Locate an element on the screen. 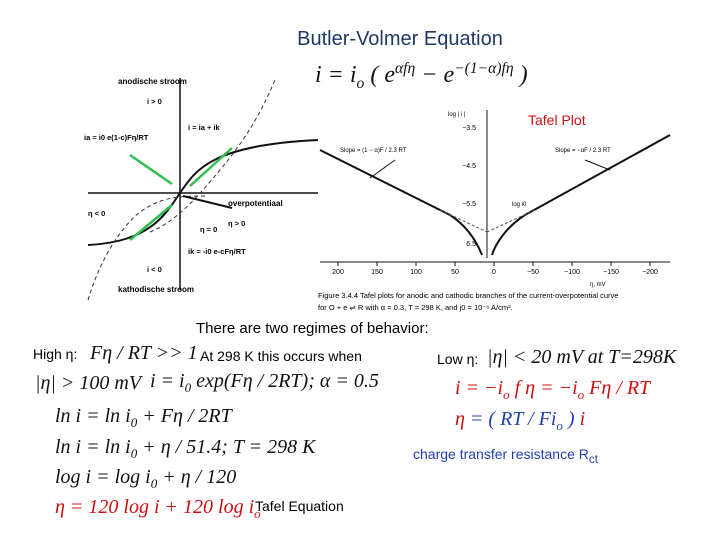  equation: η = ( RT / Fio ) i is located at coordinates (520, 421).